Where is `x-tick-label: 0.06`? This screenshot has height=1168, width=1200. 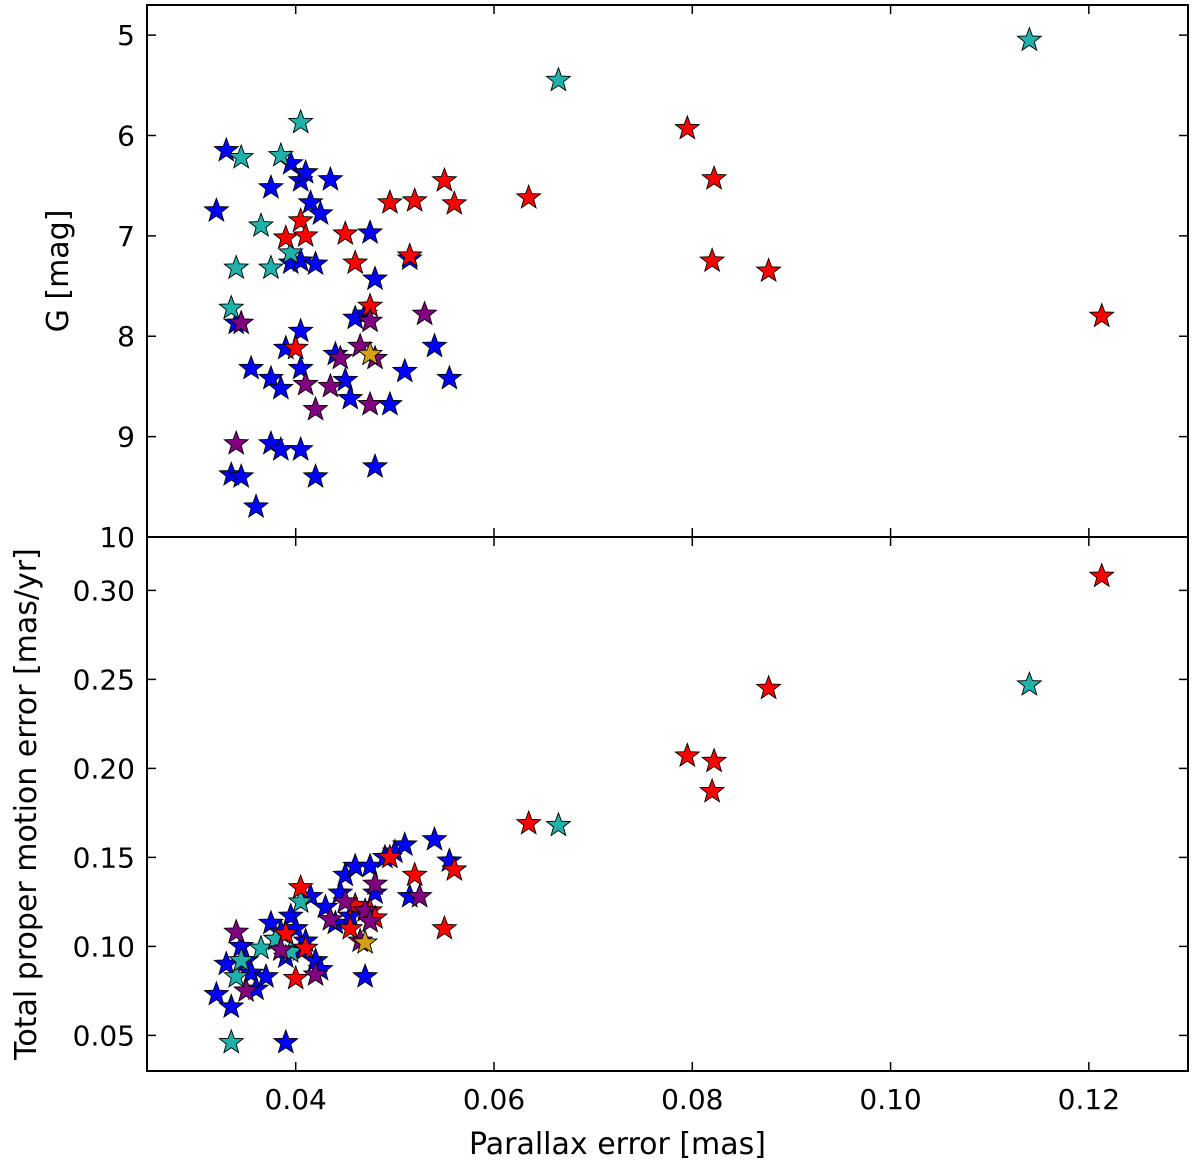 x-tick-label: 0.06 is located at coordinates (494, 1099).